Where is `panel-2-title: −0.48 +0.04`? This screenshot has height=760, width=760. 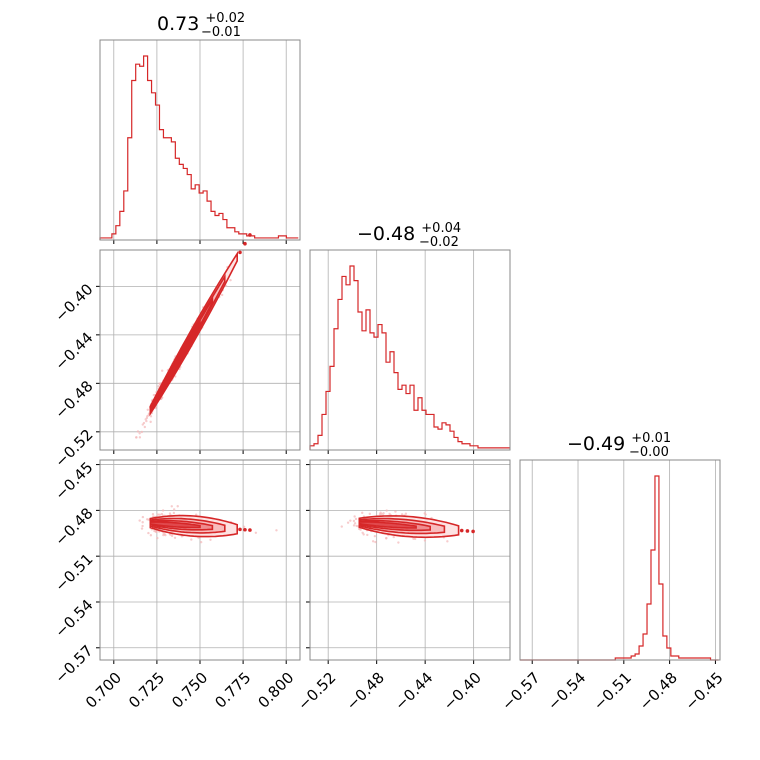 panel-2-title: −0.48 +0.04 is located at coordinates (409, 233).